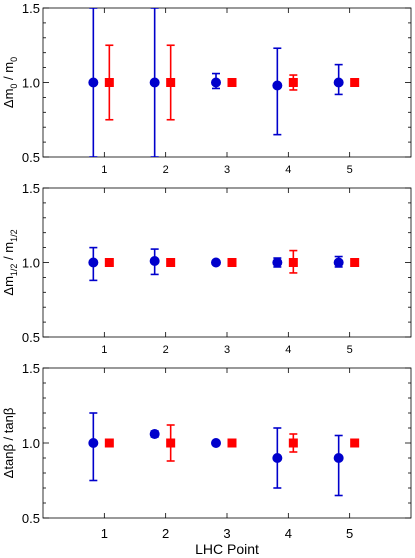  What do you see at coordinates (10, 82) in the screenshot?
I see `y-axis-label: Δm0 / m0` at bounding box center [10, 82].